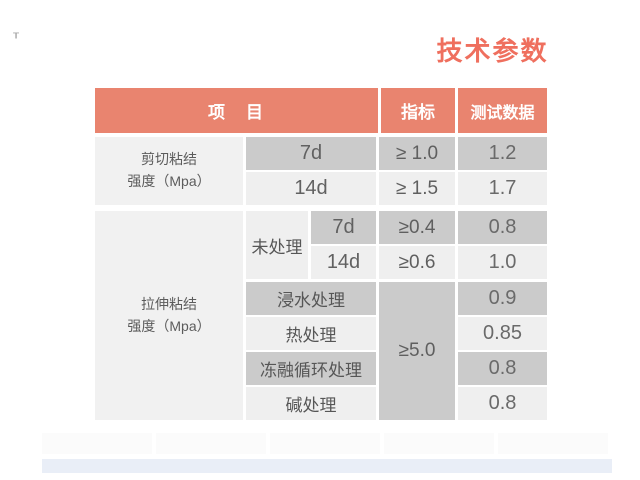 This screenshot has width=640, height=480. What do you see at coordinates (502, 298) in the screenshot?
I see `row-value: 0.9` at bounding box center [502, 298].